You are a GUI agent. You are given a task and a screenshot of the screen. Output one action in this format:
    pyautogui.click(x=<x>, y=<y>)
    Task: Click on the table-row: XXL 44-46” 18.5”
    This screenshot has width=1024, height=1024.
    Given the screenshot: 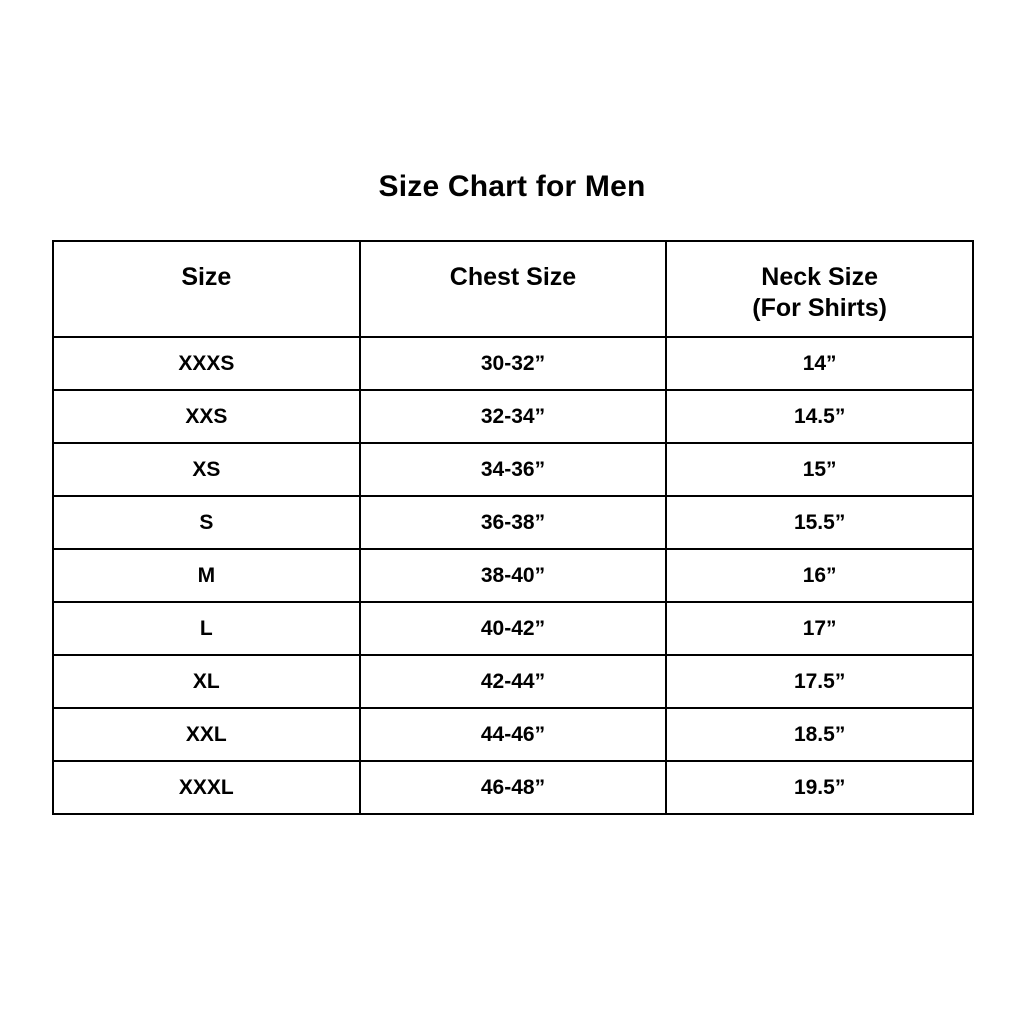 What is the action you would take?
    pyautogui.click(x=513, y=734)
    